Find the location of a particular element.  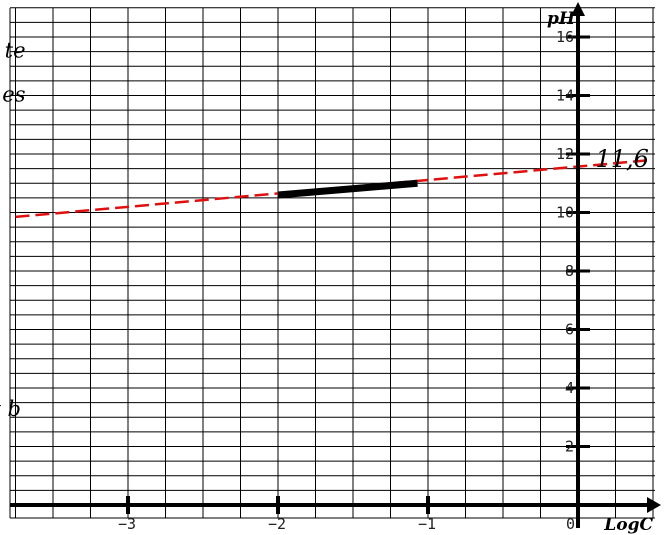

thick-series-line is located at coordinates (347, 189).